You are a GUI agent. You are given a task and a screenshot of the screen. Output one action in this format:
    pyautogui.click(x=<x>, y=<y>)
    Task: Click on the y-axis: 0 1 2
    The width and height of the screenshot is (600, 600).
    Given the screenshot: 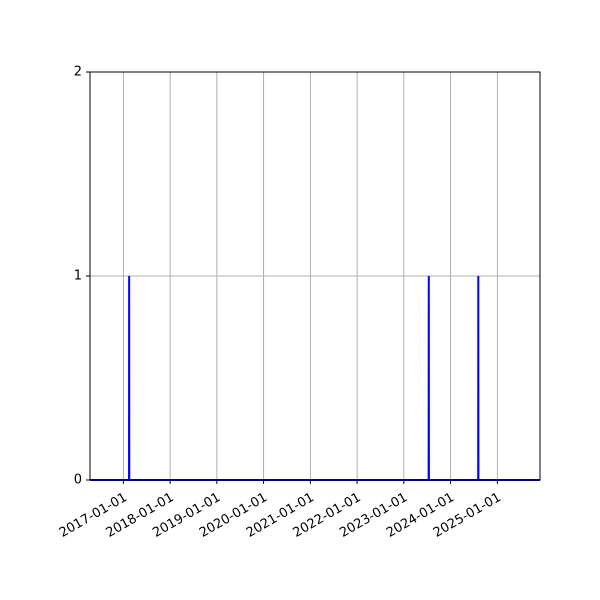 What is the action you would take?
    pyautogui.click(x=82, y=276)
    